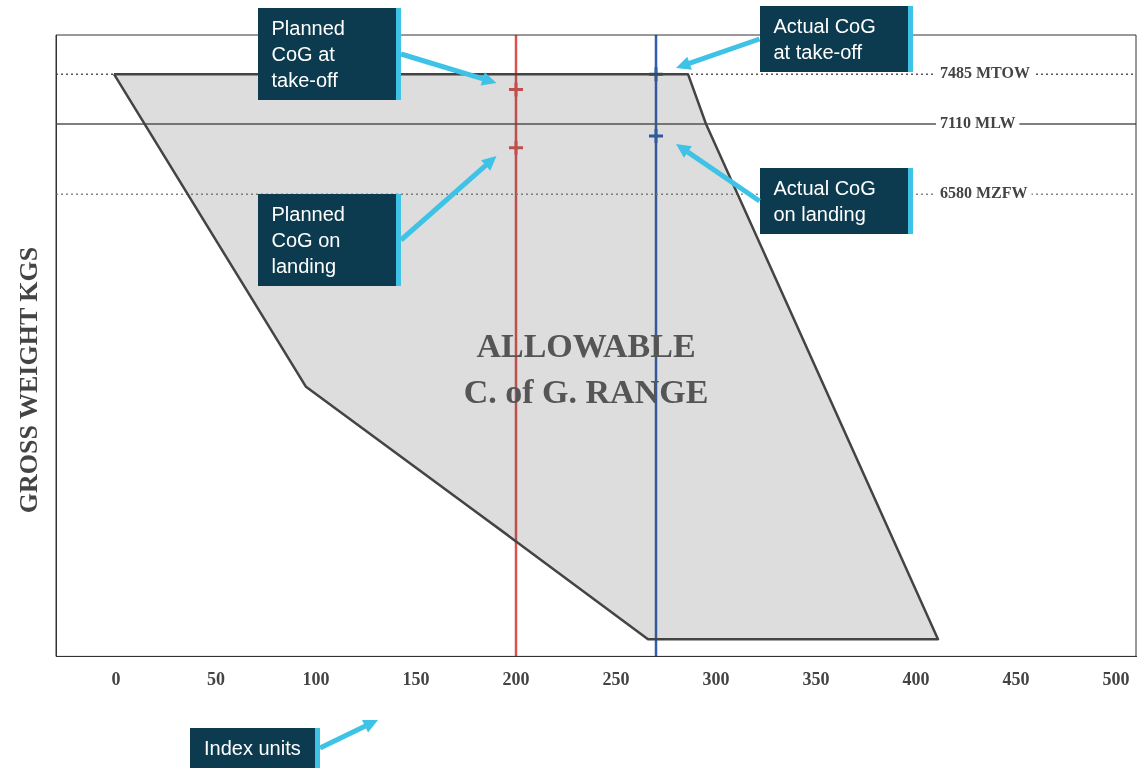 This screenshot has height=769, width=1146. What do you see at coordinates (836, 39) in the screenshot?
I see `callout-box: Actual CoG at take-off` at bounding box center [836, 39].